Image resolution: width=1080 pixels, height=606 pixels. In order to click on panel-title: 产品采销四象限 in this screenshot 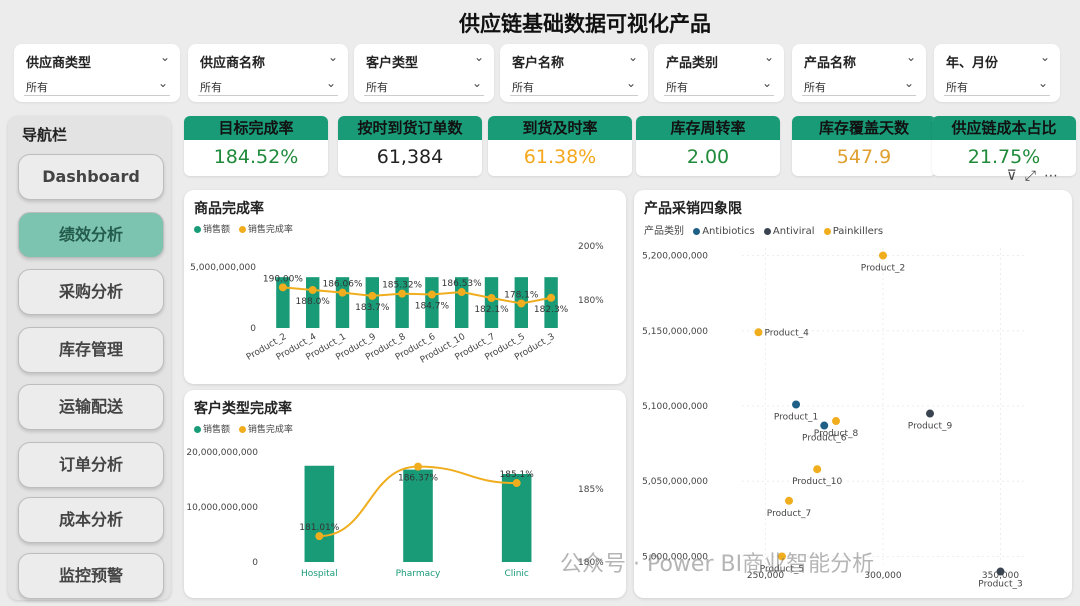, I will do `click(693, 209)`.